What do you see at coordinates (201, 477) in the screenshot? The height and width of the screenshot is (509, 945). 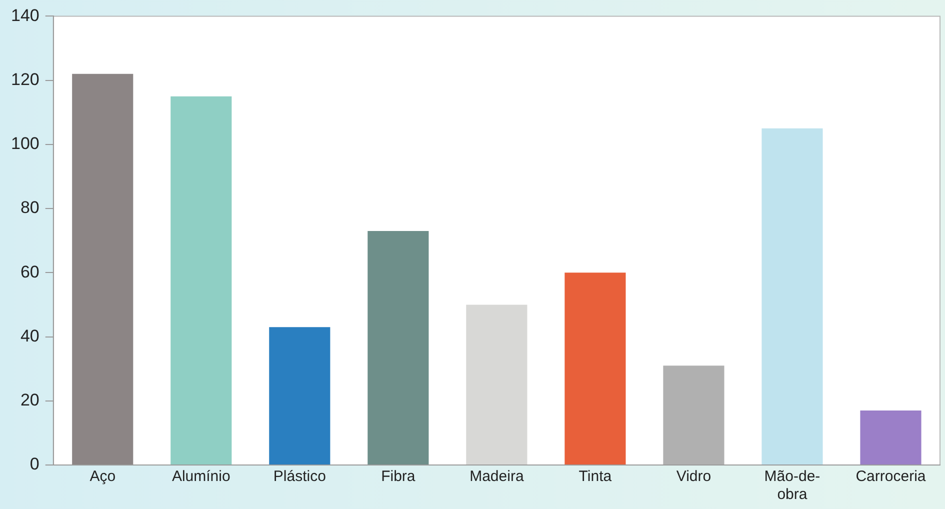 I see `x-tick-label: Alumínio` at bounding box center [201, 477].